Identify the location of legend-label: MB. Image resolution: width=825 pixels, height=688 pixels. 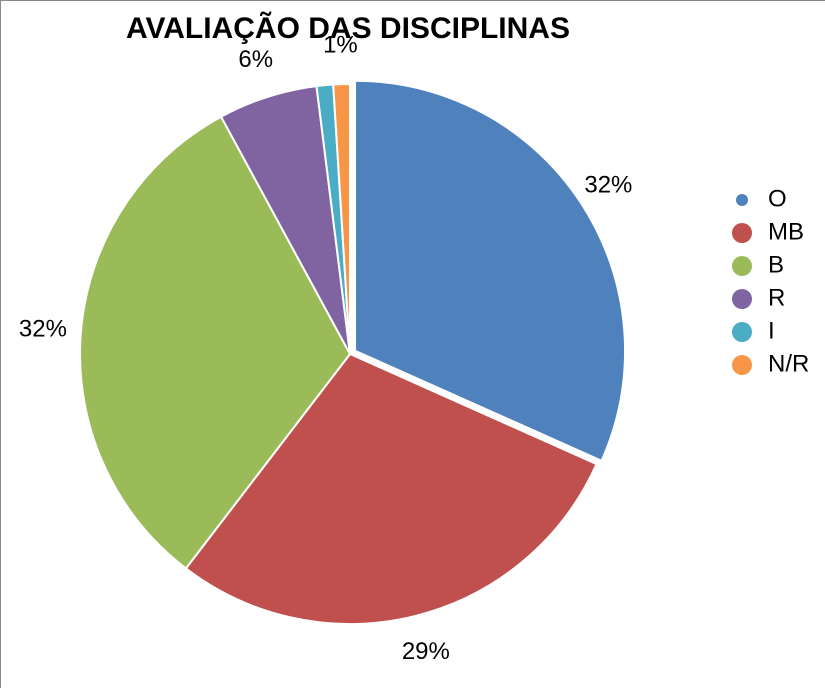
(786, 231).